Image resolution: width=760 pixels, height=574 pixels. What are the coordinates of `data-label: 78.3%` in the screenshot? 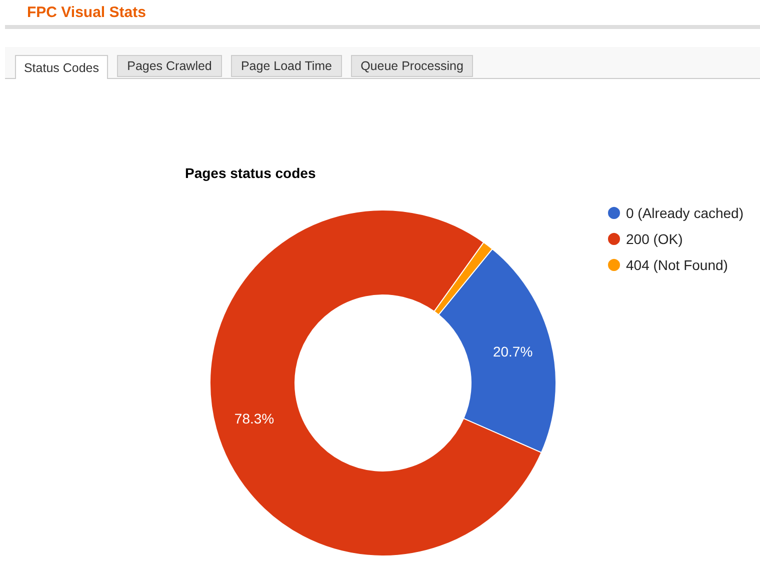 It's located at (254, 418).